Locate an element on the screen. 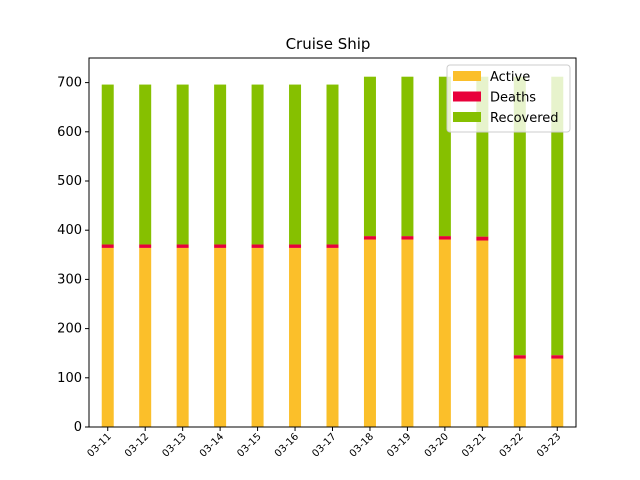 The image size is (640, 480). x-tick-label-03-22: 03-22 is located at coordinates (512, 445).